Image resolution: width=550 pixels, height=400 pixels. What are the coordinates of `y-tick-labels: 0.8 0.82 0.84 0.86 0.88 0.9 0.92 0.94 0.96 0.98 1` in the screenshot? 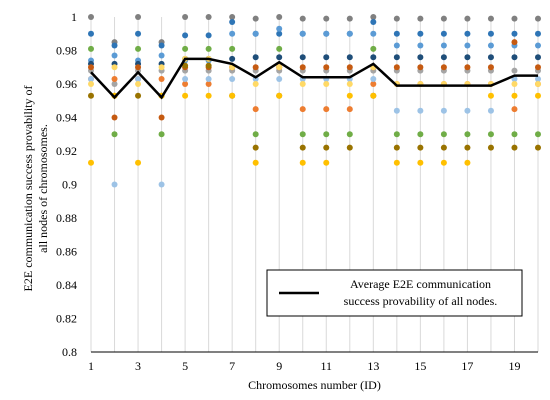 It's located at (66, 184).